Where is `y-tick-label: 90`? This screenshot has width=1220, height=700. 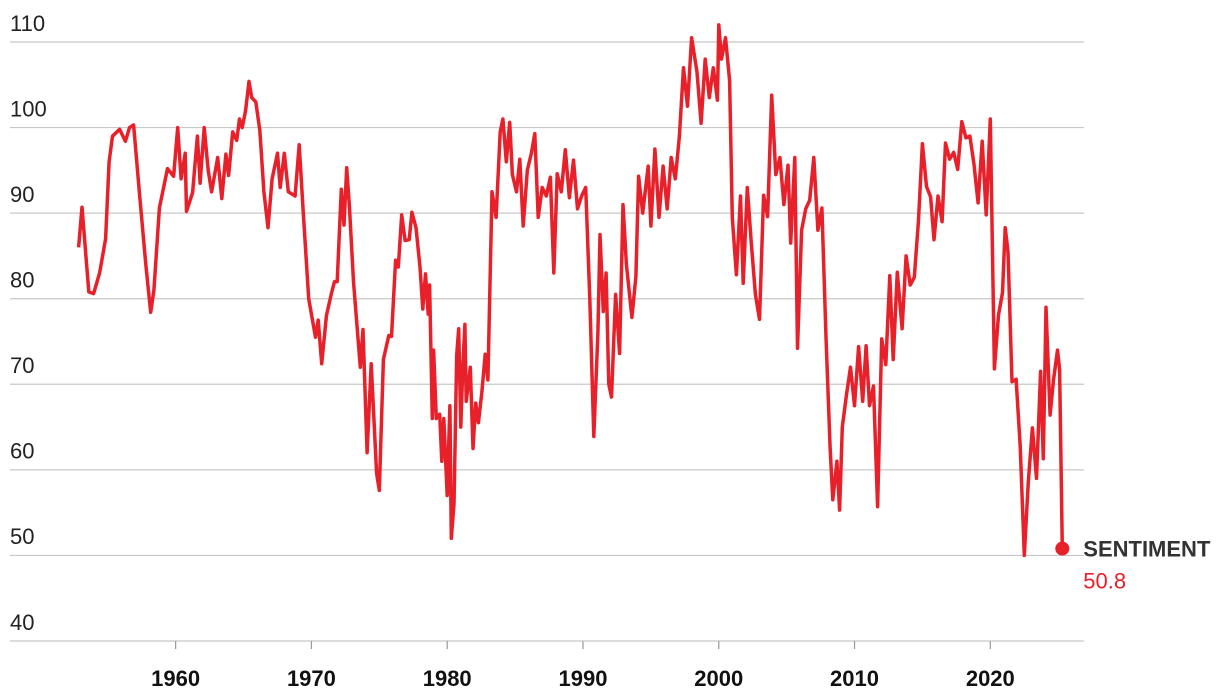 y-tick-label: 90 is located at coordinates (22, 194).